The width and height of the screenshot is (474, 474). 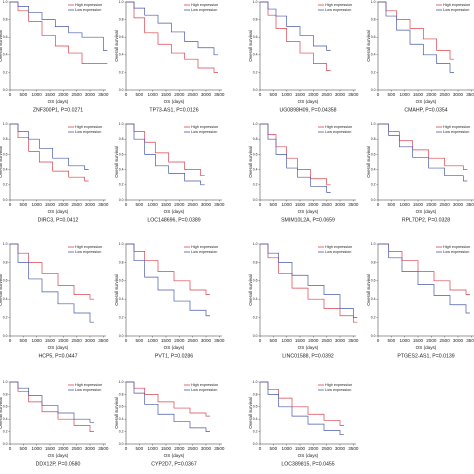 What do you see at coordinates (58, 464) in the screenshot?
I see `panel-title: DDX12P, P=0.0580` at bounding box center [58, 464].